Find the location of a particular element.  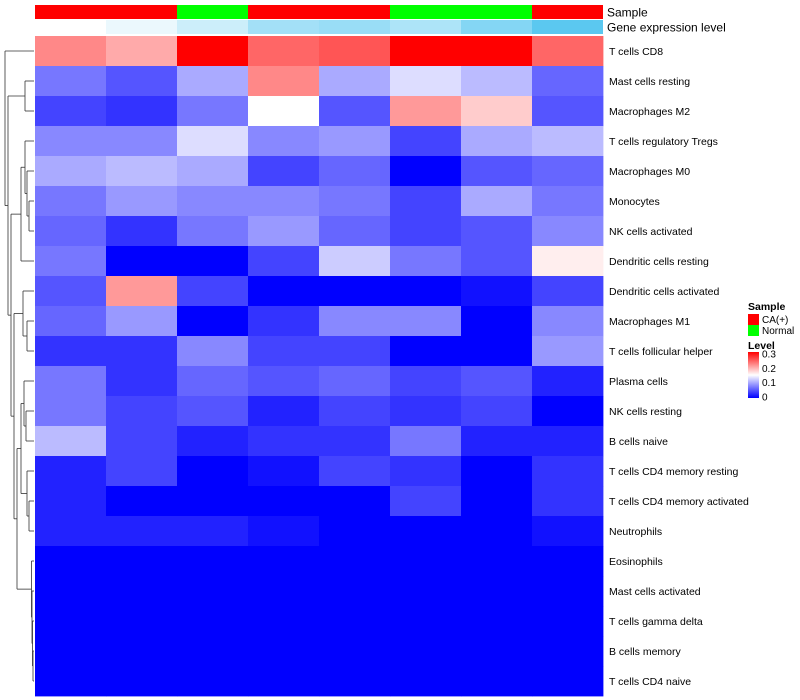

row-label: B cells naive is located at coordinates (638, 442).